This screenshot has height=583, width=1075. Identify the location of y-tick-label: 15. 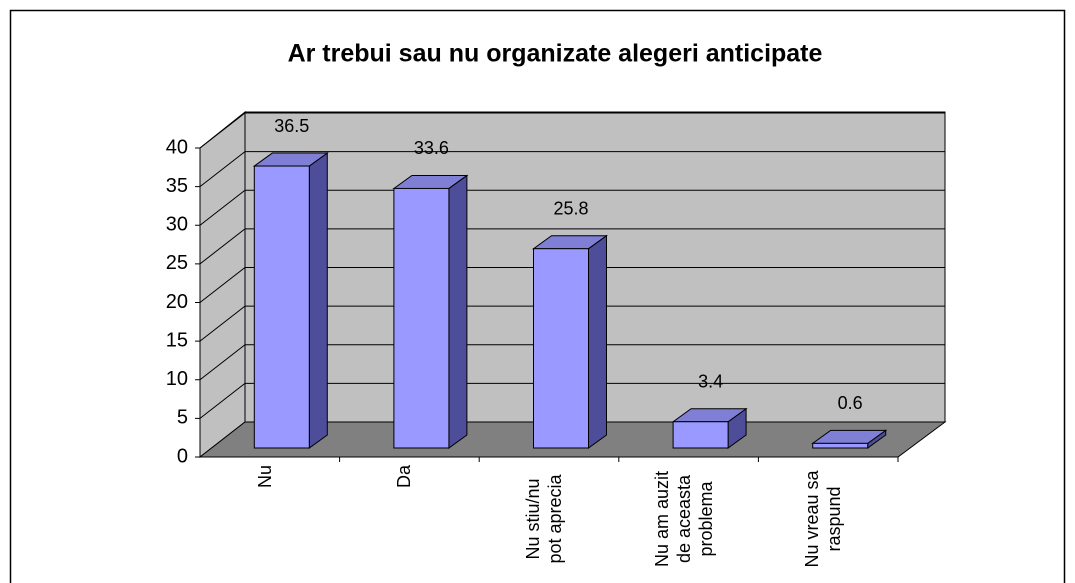
(177, 340).